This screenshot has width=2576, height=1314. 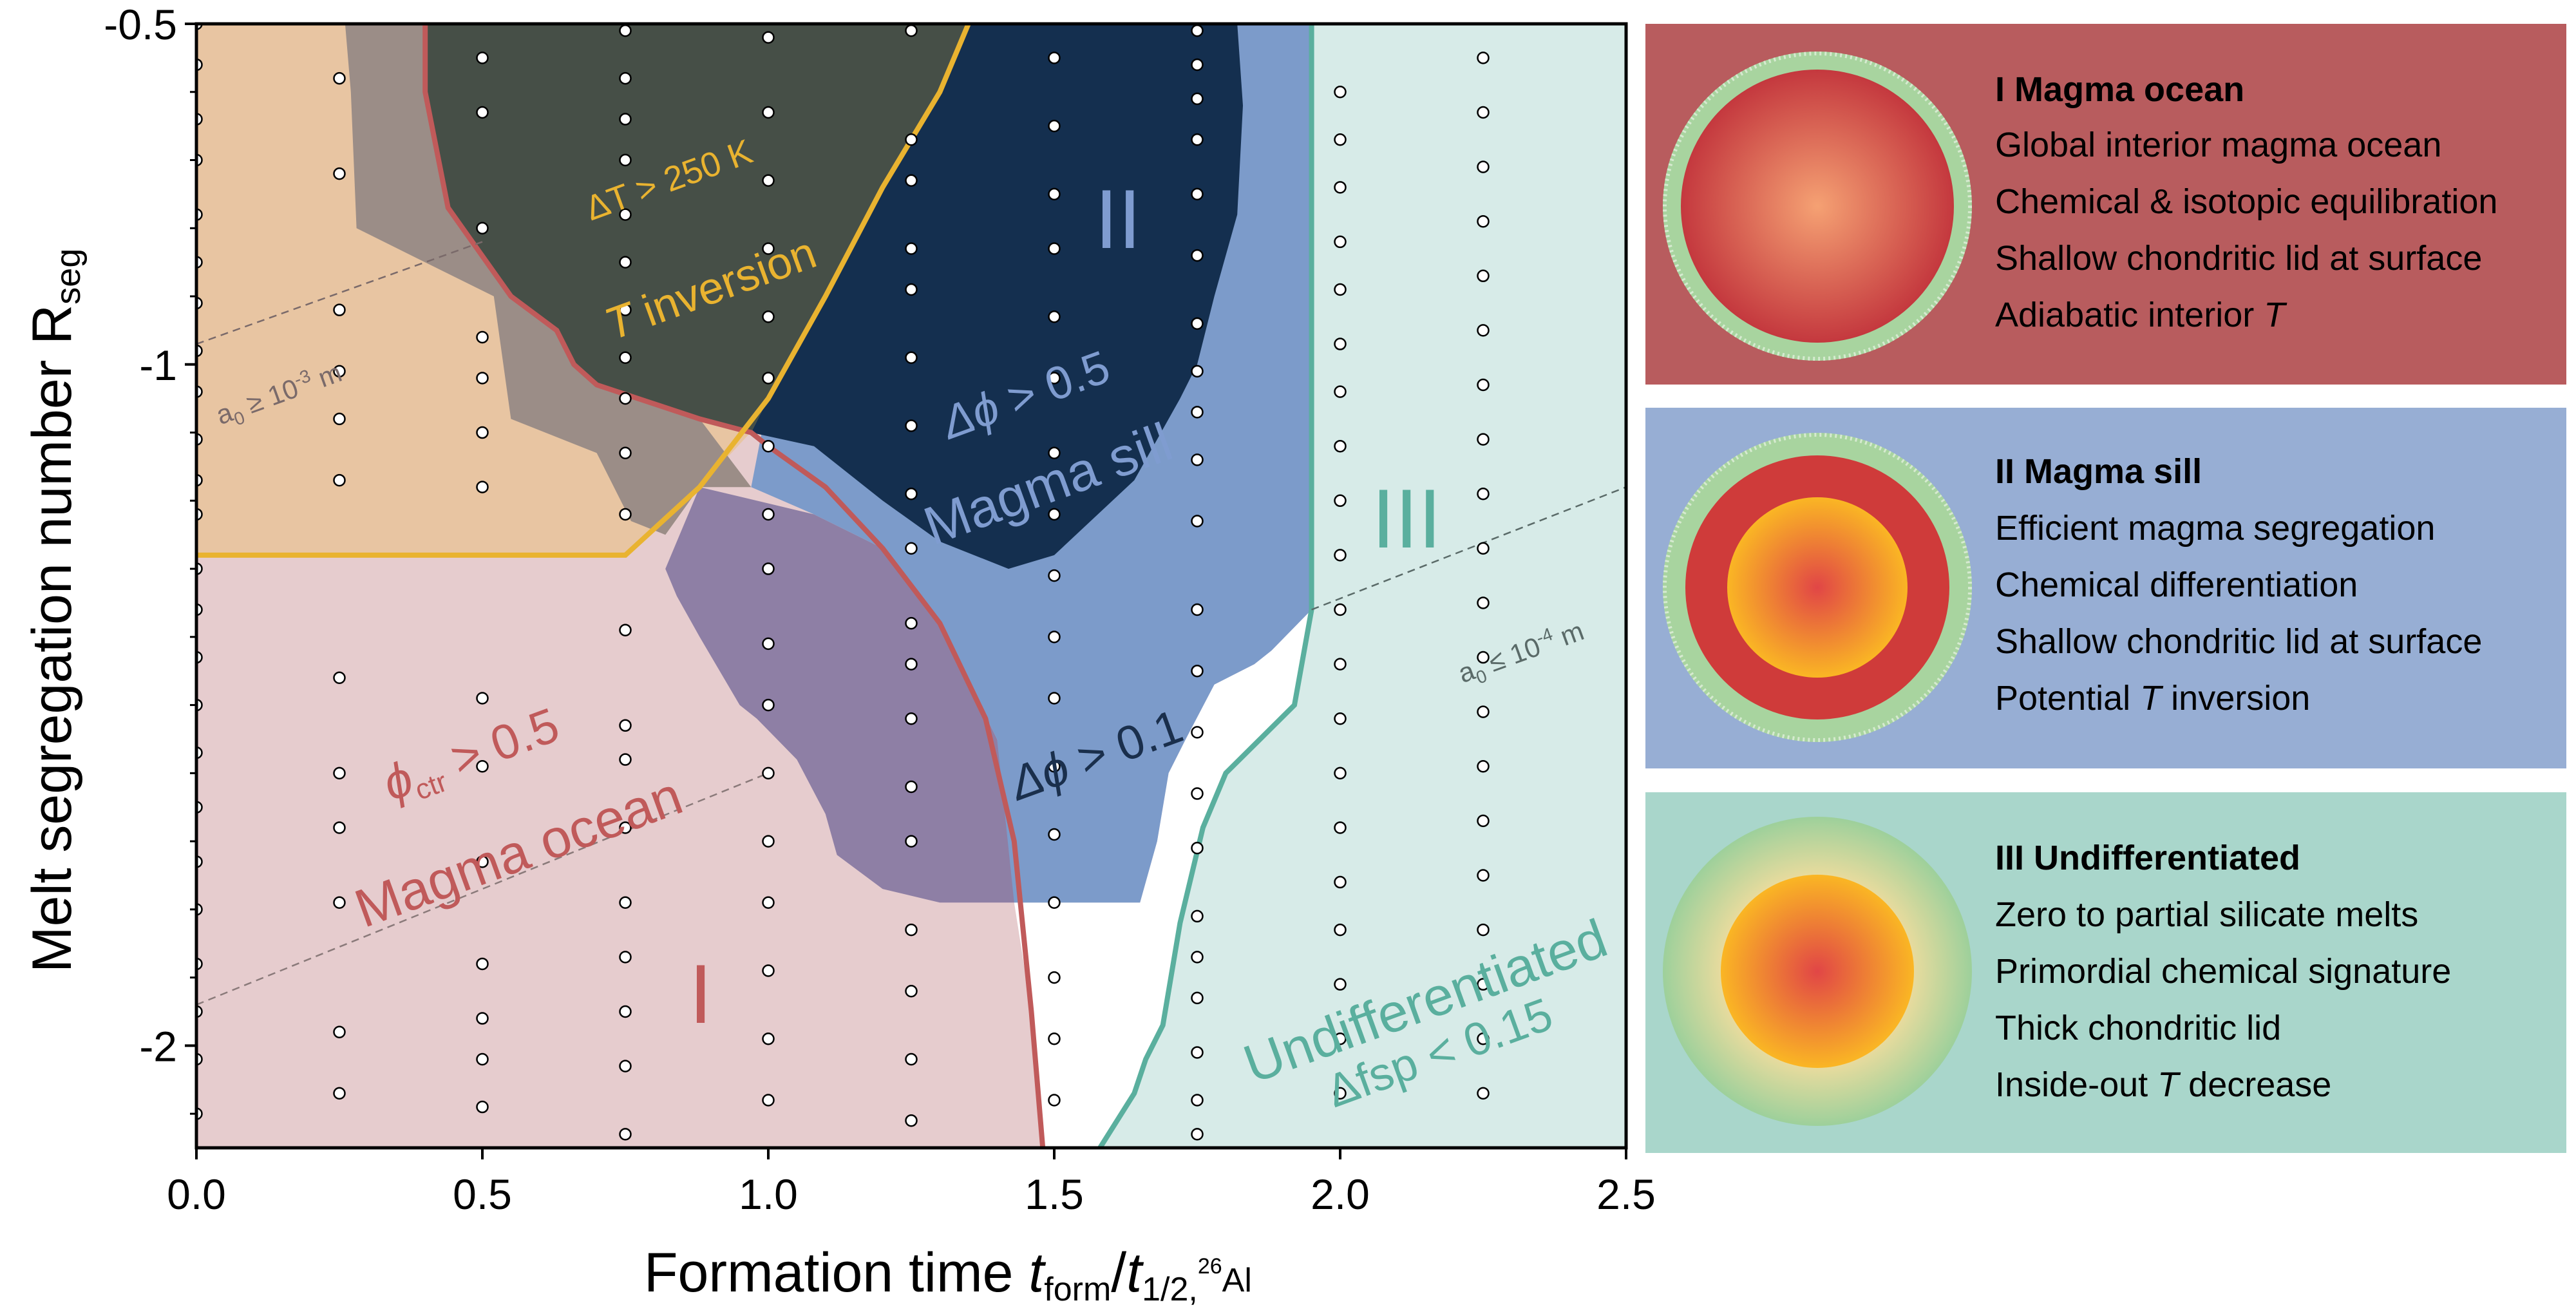 What do you see at coordinates (2223, 972) in the screenshot?
I see `panel-3-line-2: Primordial chemical signature` at bounding box center [2223, 972].